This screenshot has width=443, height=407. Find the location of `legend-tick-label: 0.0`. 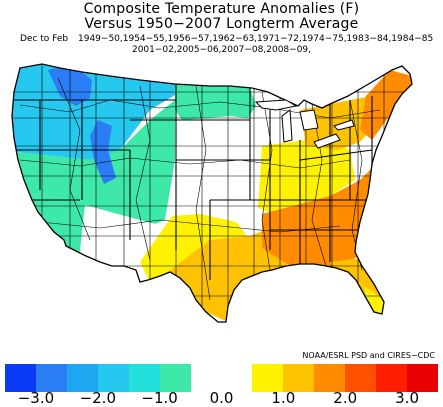

legend-tick-label: 0.0 is located at coordinates (221, 398).